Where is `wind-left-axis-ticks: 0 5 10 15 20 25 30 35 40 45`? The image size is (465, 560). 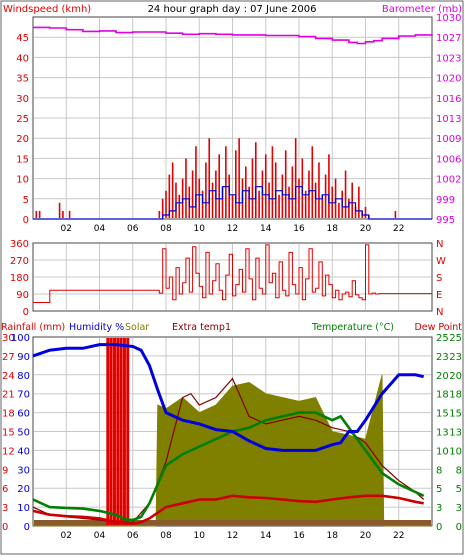 wind-left-axis-ticks: 0 5 10 15 20 25 30 35 40 45 is located at coordinates (22, 129).